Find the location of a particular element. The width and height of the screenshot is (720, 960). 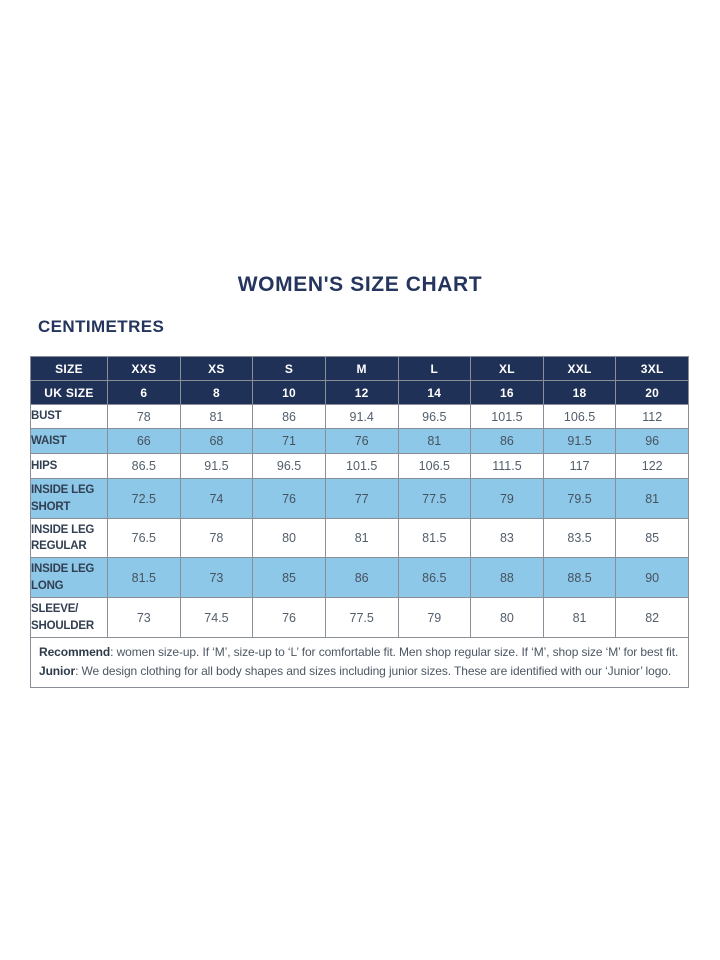

cell-value: 79.5 is located at coordinates (579, 498).